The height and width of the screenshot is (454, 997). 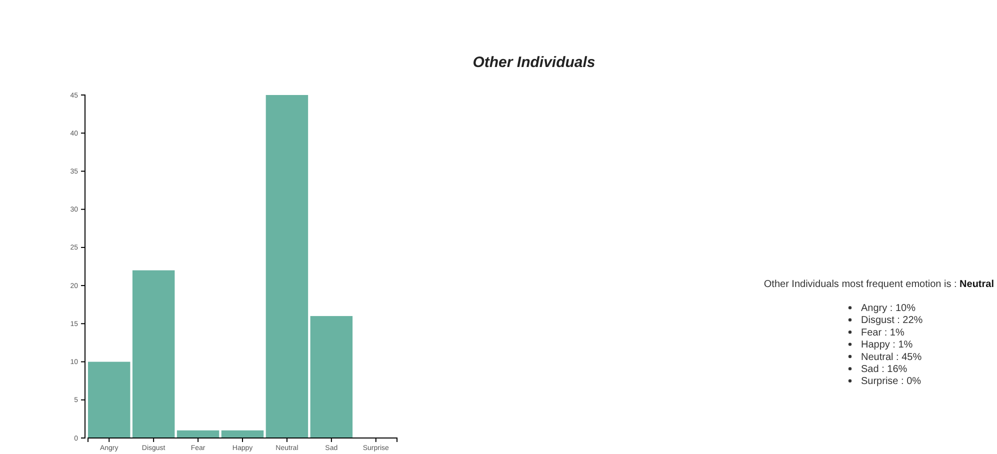 What do you see at coordinates (882, 332) in the screenshot?
I see `text: Fear : 1%` at bounding box center [882, 332].